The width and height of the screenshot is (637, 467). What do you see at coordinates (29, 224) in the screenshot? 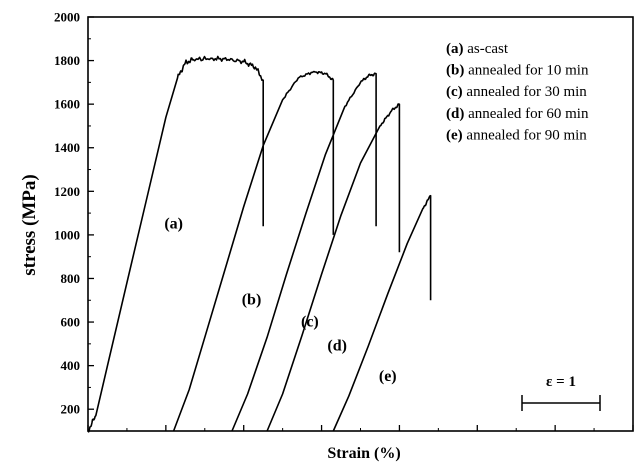
I see `y-axis-title: stress (MPa)` at bounding box center [29, 224].